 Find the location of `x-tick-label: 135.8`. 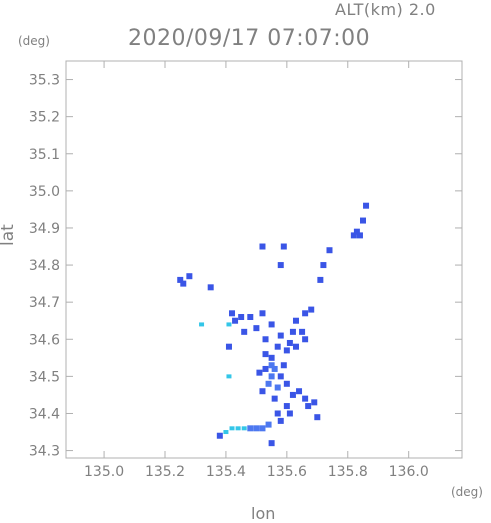

x-tick-label: 135.8 is located at coordinates (348, 472).